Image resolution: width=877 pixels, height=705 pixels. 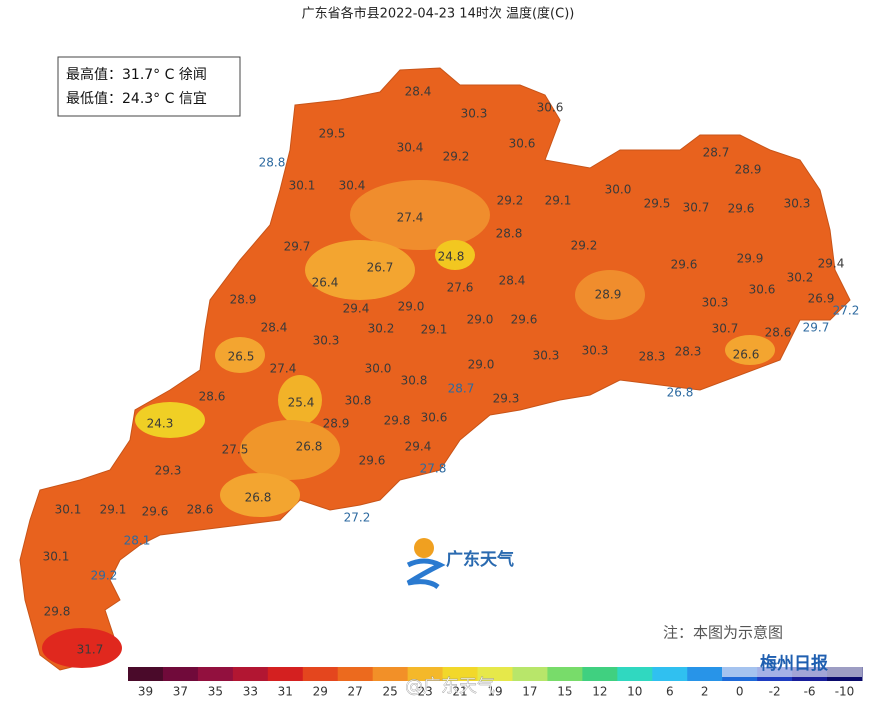 I want to click on temperature-label: 29.9, so click(x=750, y=259).